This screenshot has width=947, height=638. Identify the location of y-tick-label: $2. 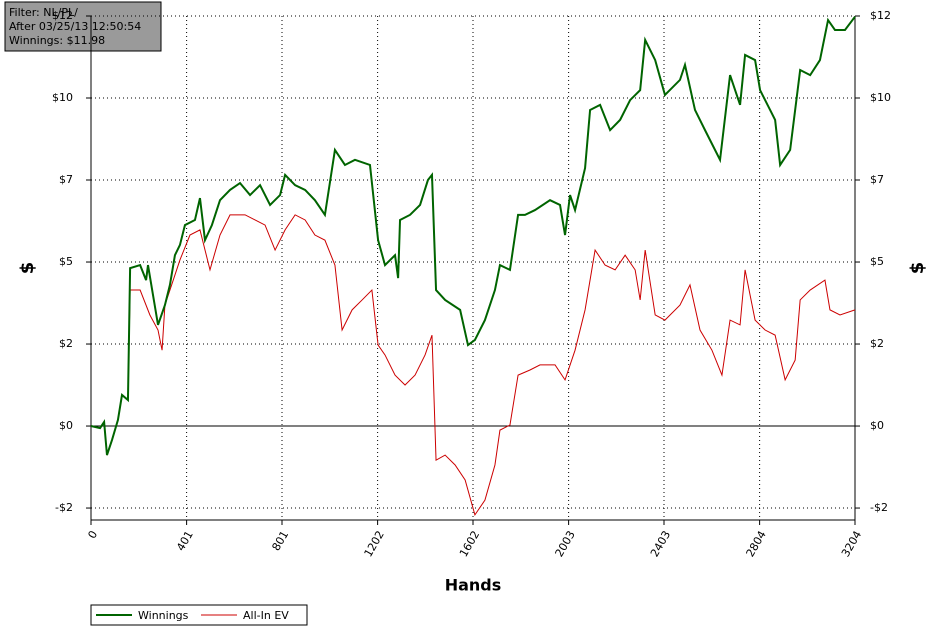
(66, 343).